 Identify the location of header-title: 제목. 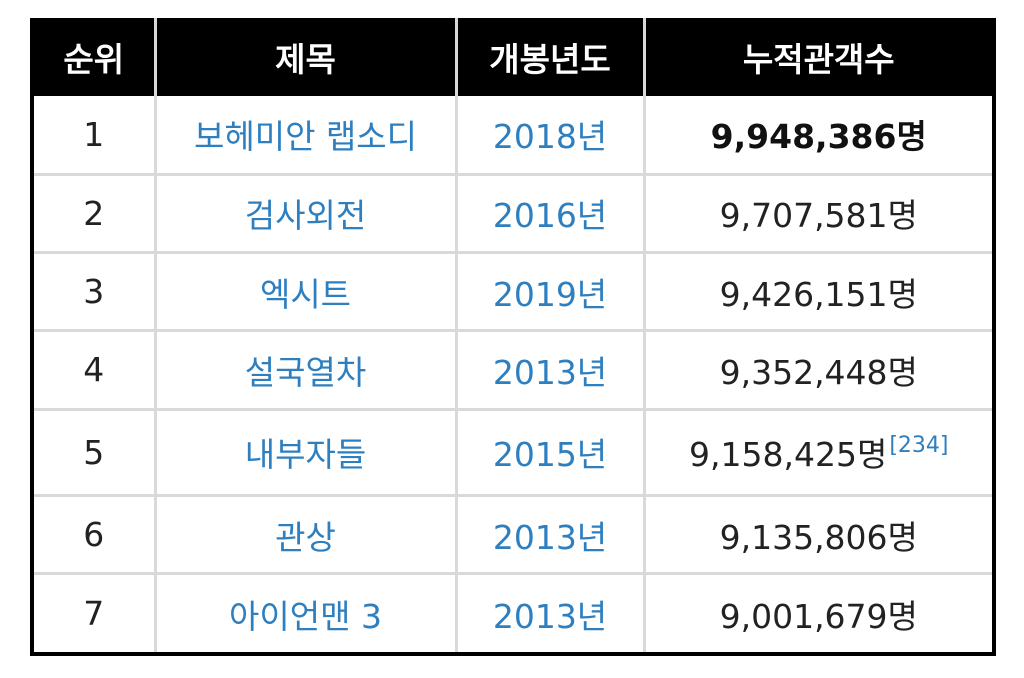
(306, 57).